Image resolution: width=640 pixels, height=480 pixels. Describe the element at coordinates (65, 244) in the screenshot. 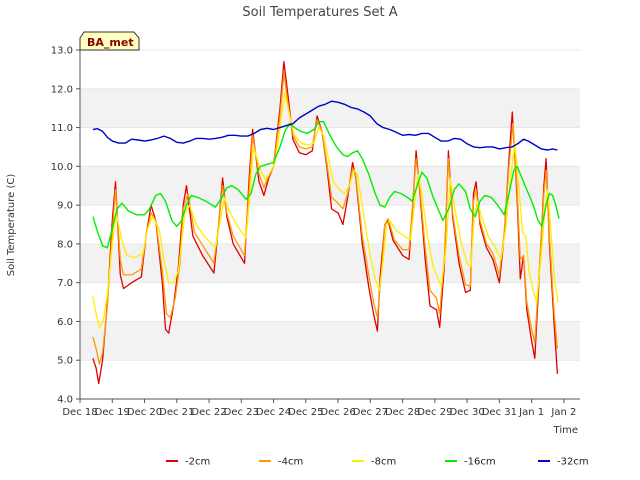

I see `y-tick-label: 8.0` at that location.